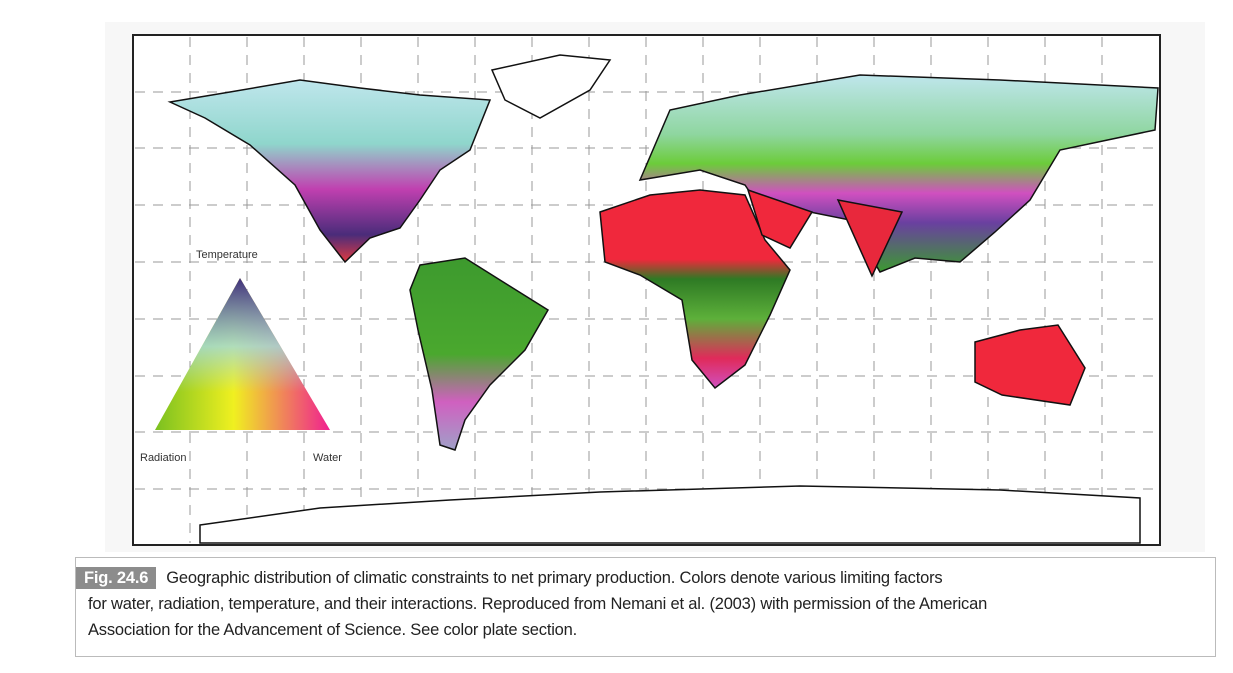 This screenshot has height=673, width=1233. What do you see at coordinates (116, 578) in the screenshot?
I see `figure-label: Fig. 24.6` at bounding box center [116, 578].